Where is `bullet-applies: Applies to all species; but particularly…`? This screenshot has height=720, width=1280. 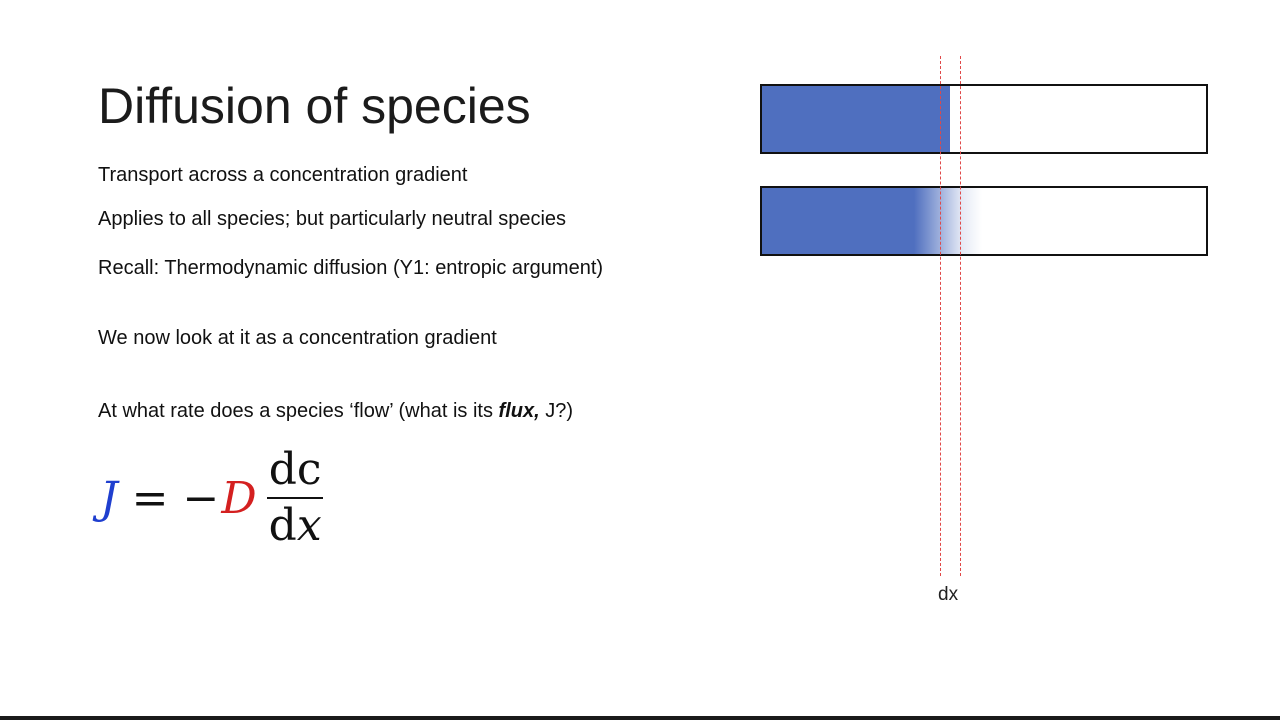 bullet-applies: Applies to all species; but particularly… is located at coordinates (332, 219).